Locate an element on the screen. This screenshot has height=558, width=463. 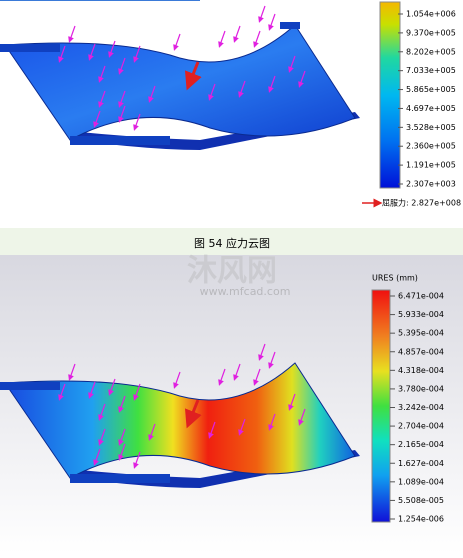
stress-color-bar is located at coordinates (390, 95).